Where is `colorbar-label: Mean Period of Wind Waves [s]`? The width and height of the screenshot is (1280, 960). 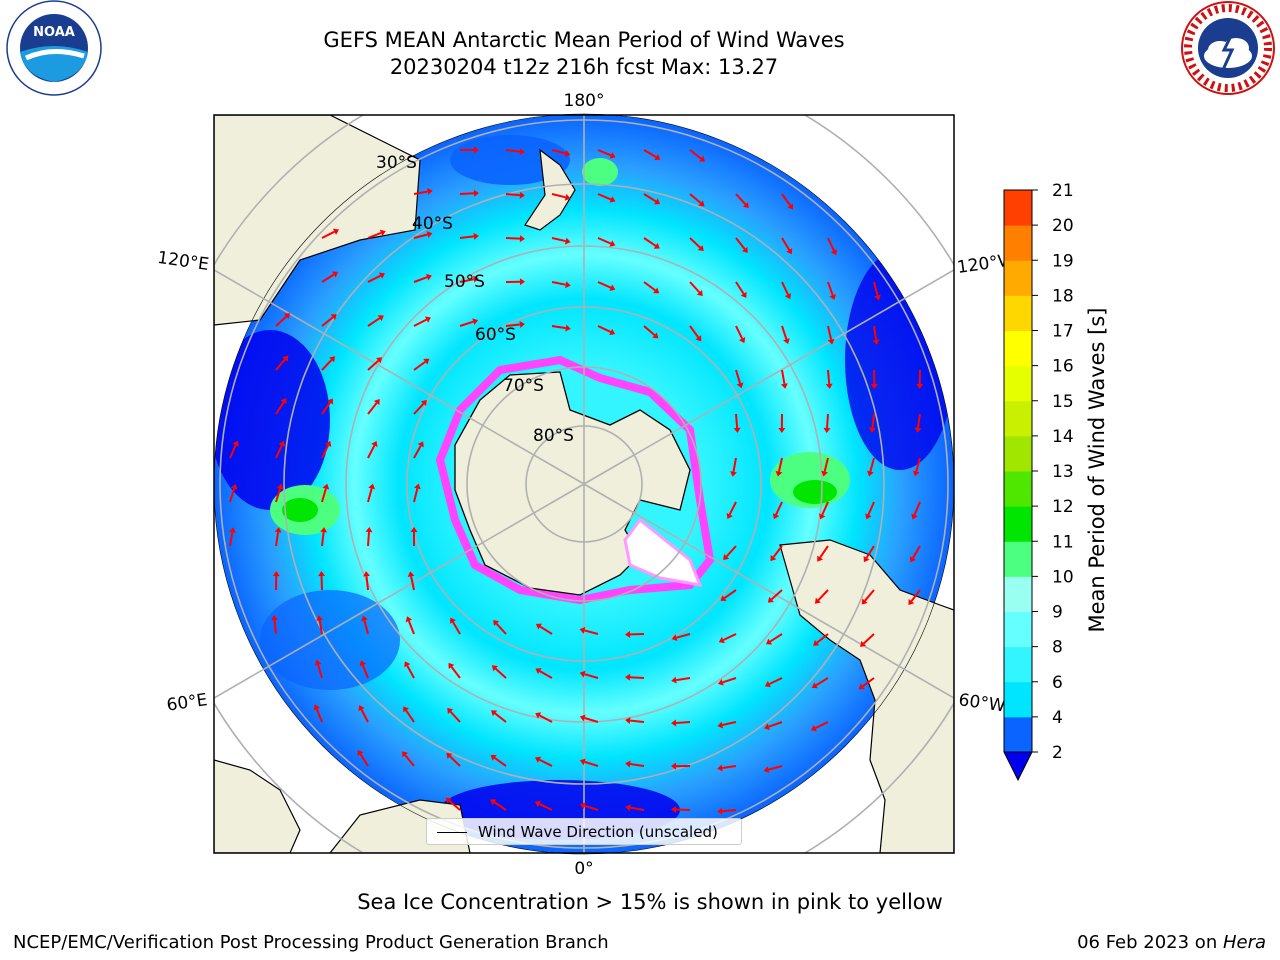
colorbar-label: Mean Period of Wind Waves [s] is located at coordinates (1097, 470).